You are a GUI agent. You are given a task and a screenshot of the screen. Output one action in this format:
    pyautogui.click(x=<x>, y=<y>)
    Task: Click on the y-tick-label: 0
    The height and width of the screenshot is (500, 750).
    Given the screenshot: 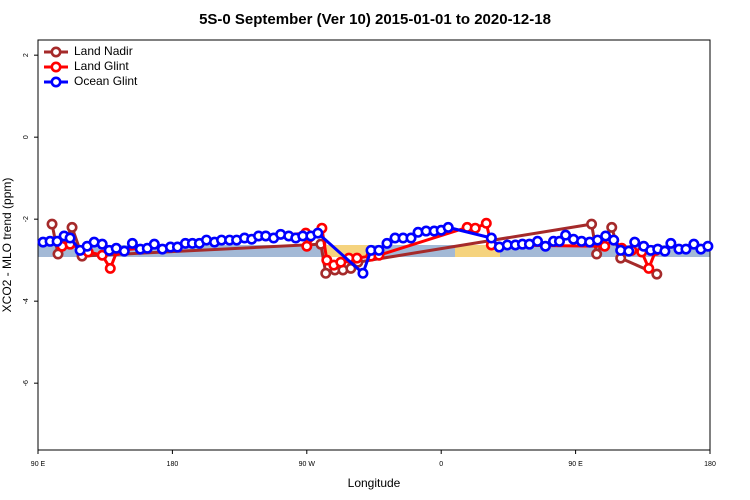 What is the action you would take?
    pyautogui.click(x=26, y=137)
    